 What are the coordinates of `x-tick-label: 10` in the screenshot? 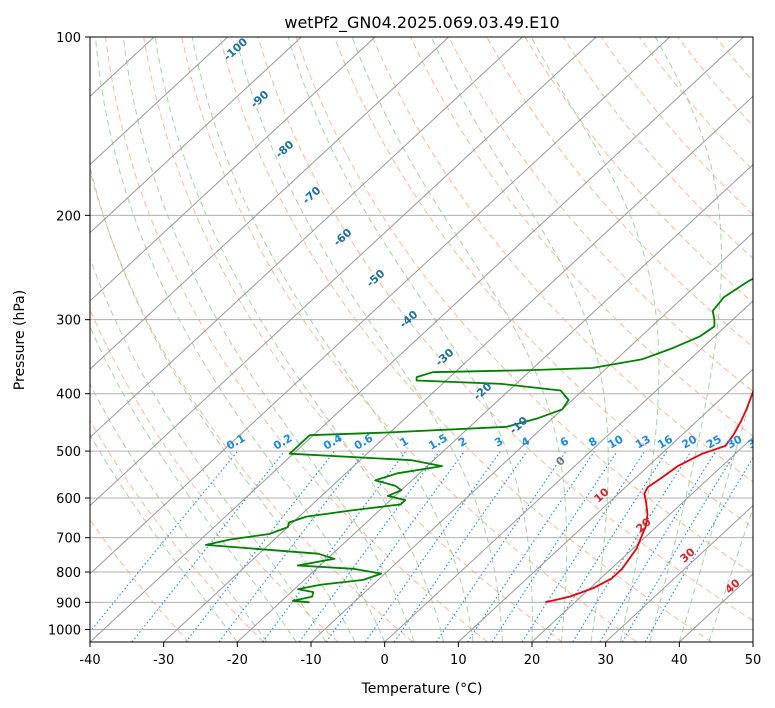 It's located at (458, 660).